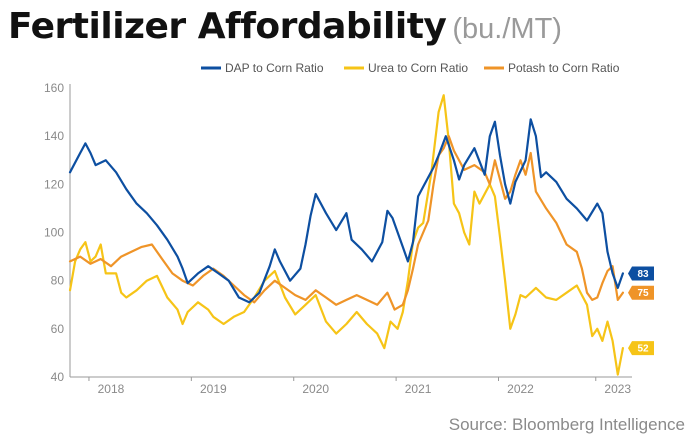 Image resolution: width=699 pixels, height=443 pixels. Describe the element at coordinates (54, 233) in the screenshot. I see `y-tick-label: 100` at that location.